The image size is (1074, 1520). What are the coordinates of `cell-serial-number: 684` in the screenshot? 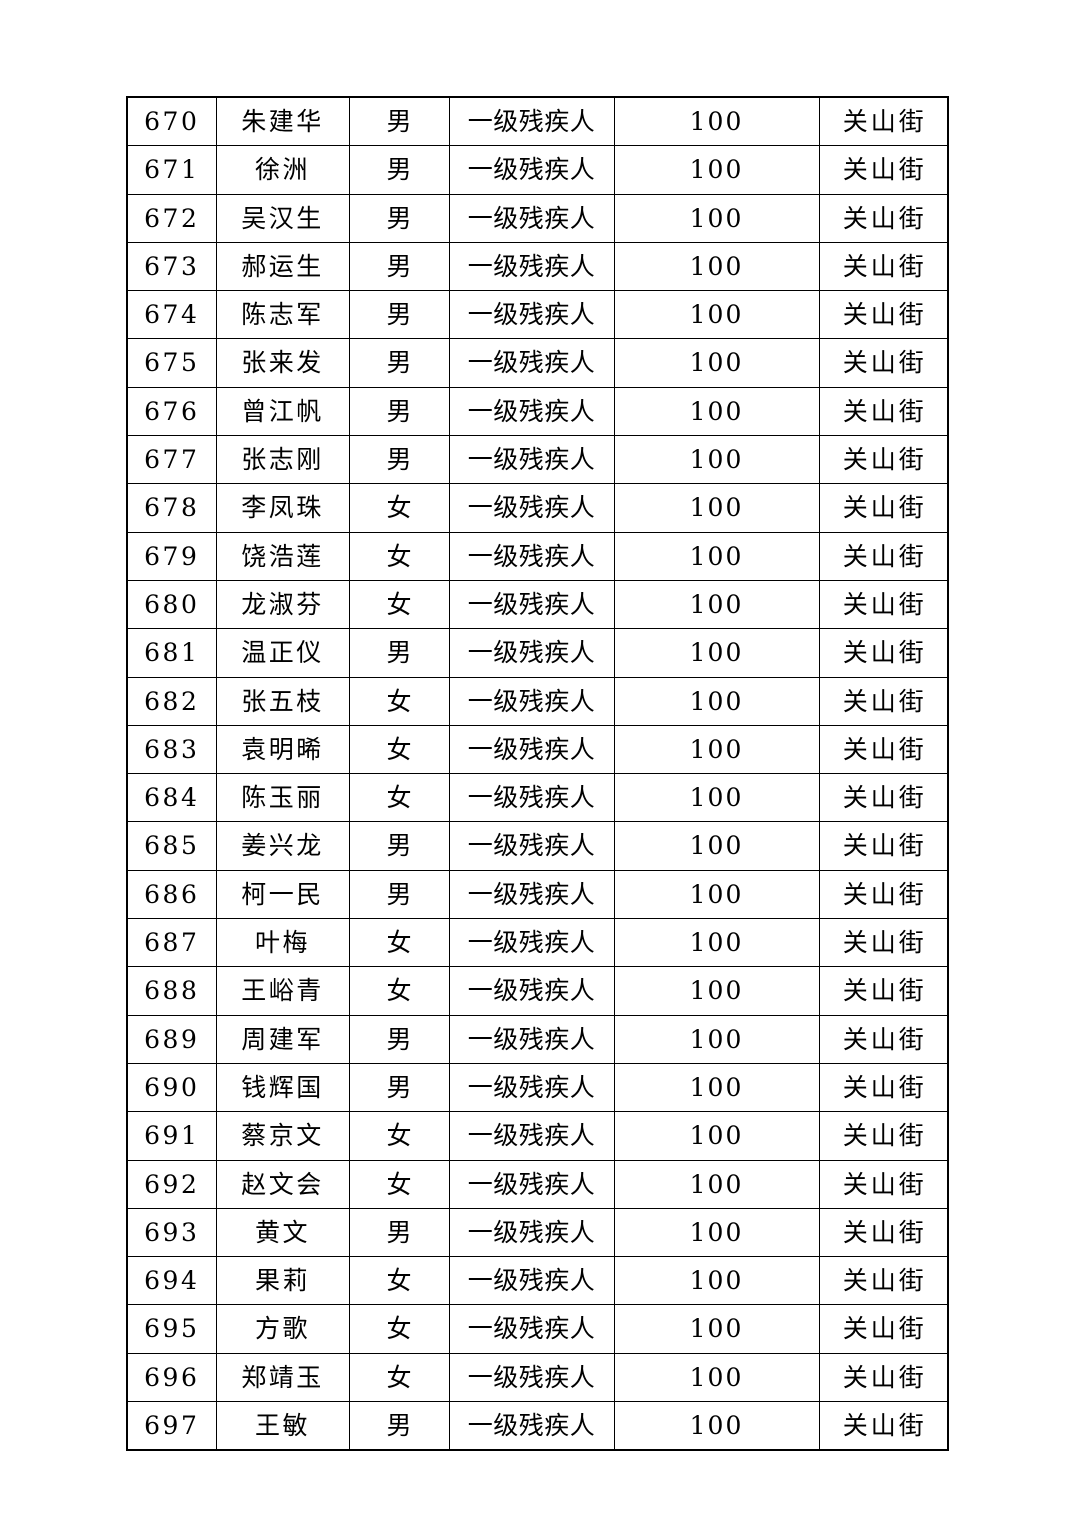 It's located at (171, 798).